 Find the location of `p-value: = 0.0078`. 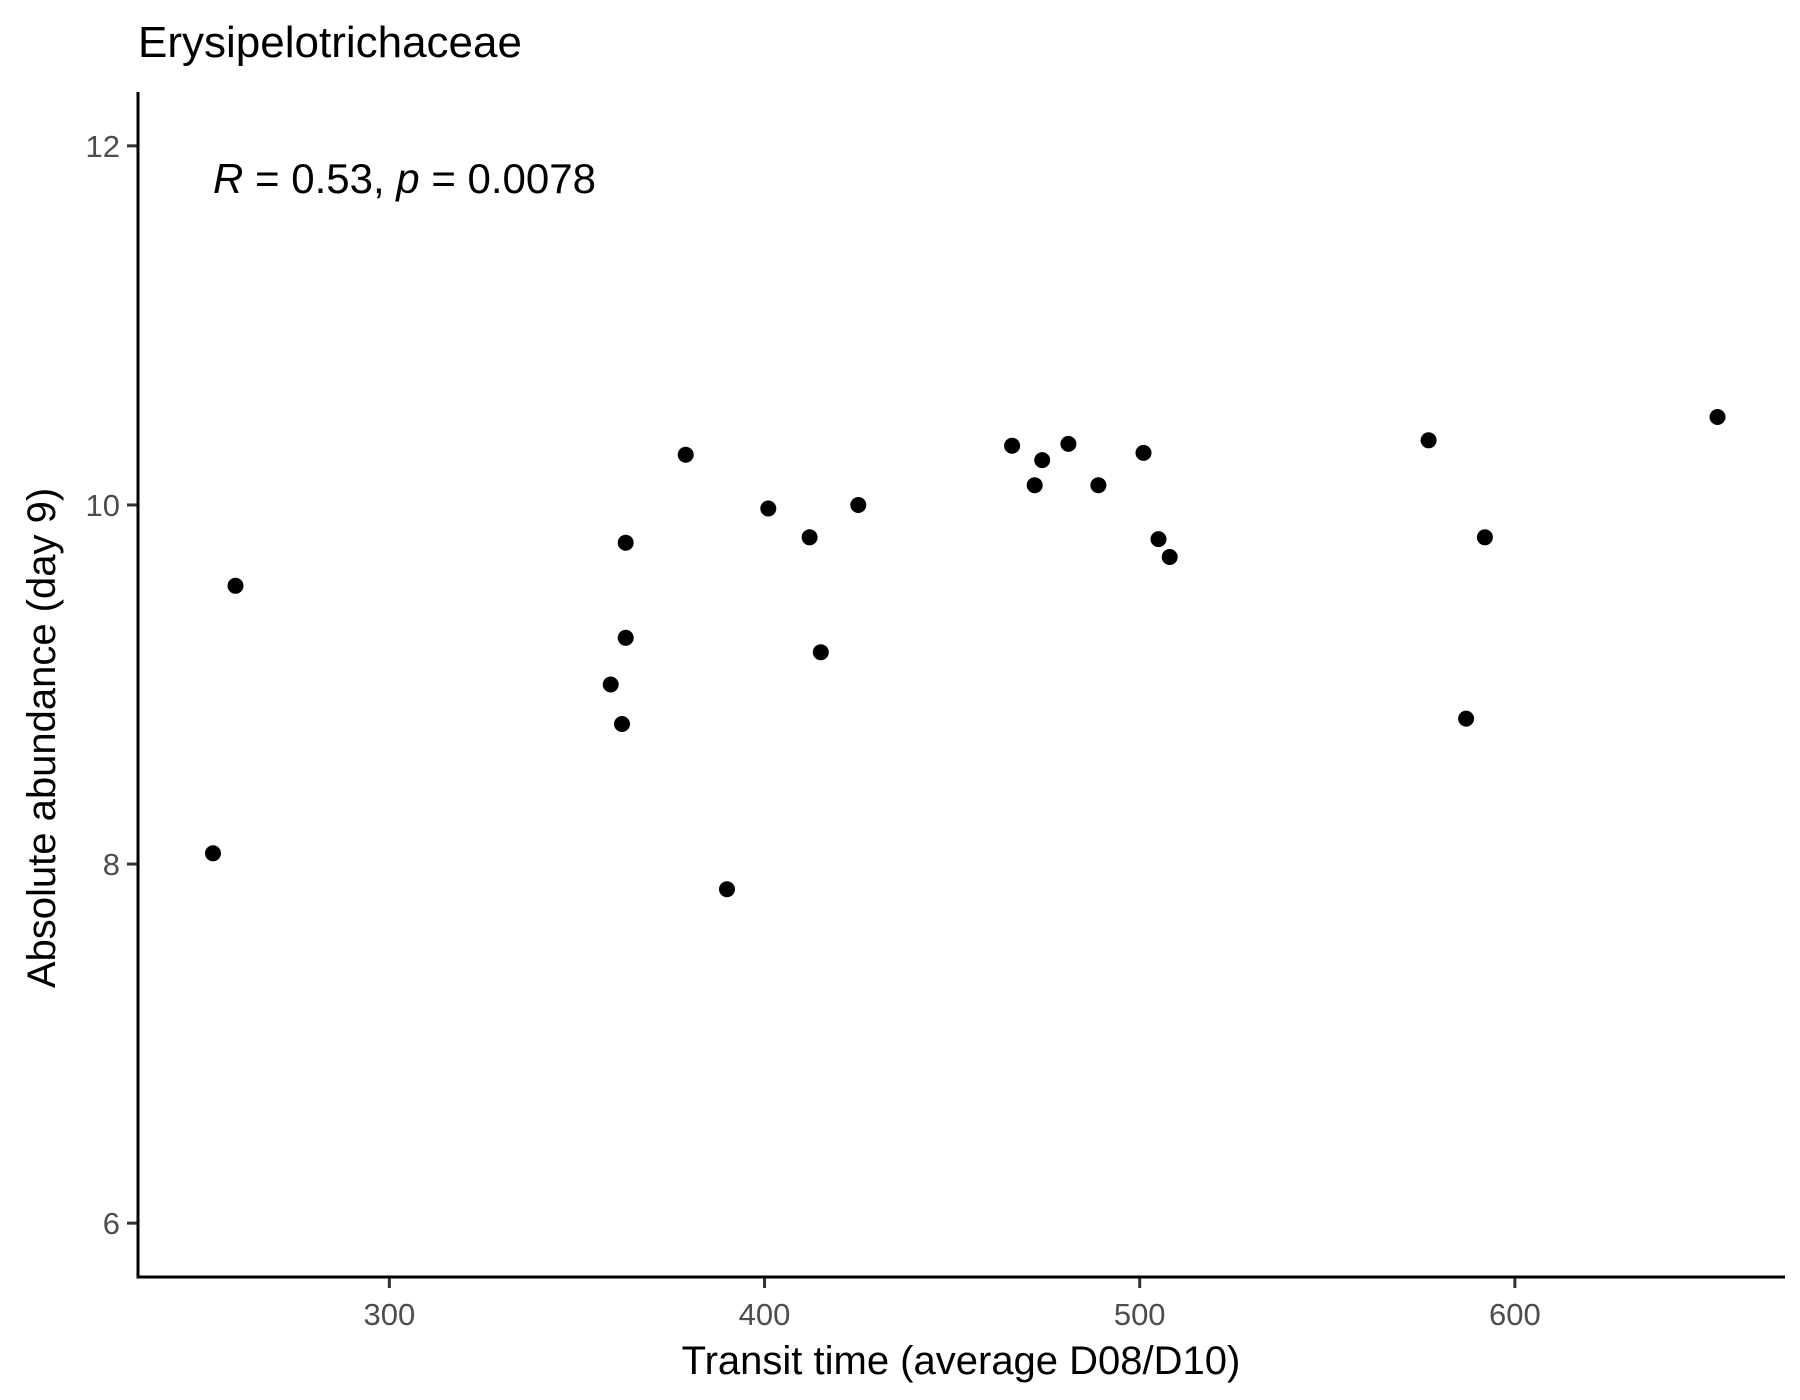

p-value: = 0.0078 is located at coordinates (508, 178).